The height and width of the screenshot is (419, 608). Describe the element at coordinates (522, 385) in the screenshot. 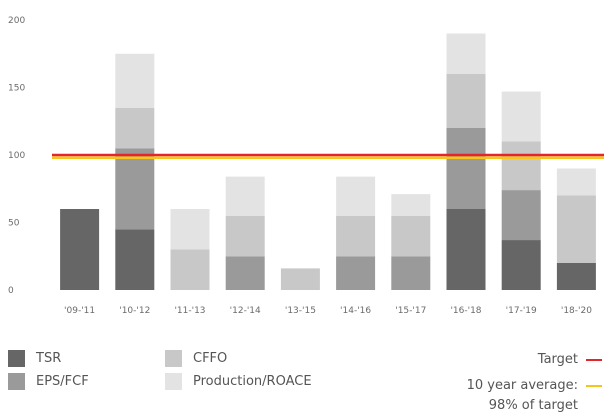

I see `legend-label-average: 10 year average:` at that location.